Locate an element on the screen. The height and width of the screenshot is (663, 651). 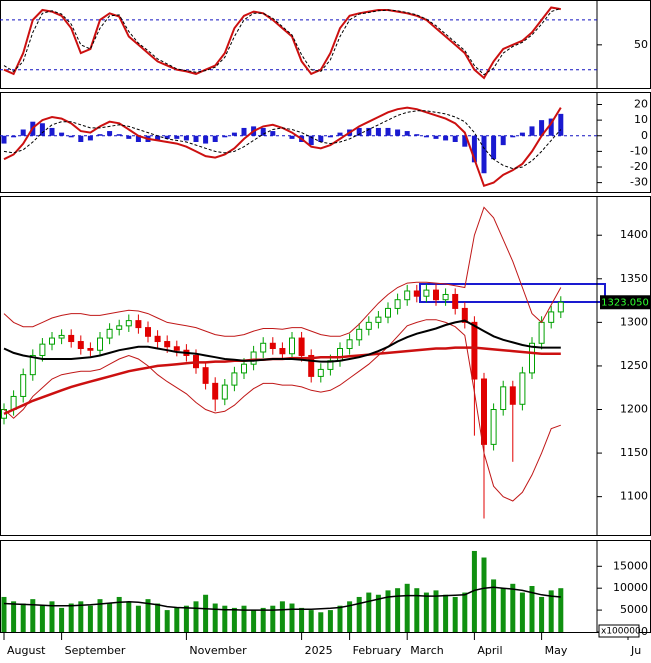
x-tick-label: September is located at coordinates (95, 650).